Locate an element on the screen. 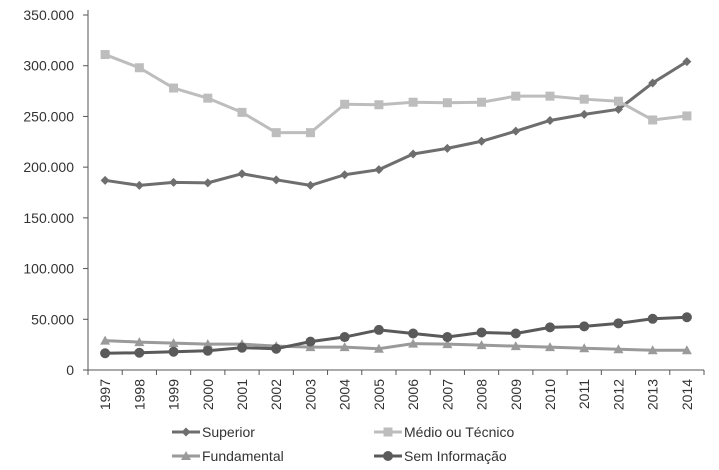  y-tick-label: 50.000 is located at coordinates (52, 319).